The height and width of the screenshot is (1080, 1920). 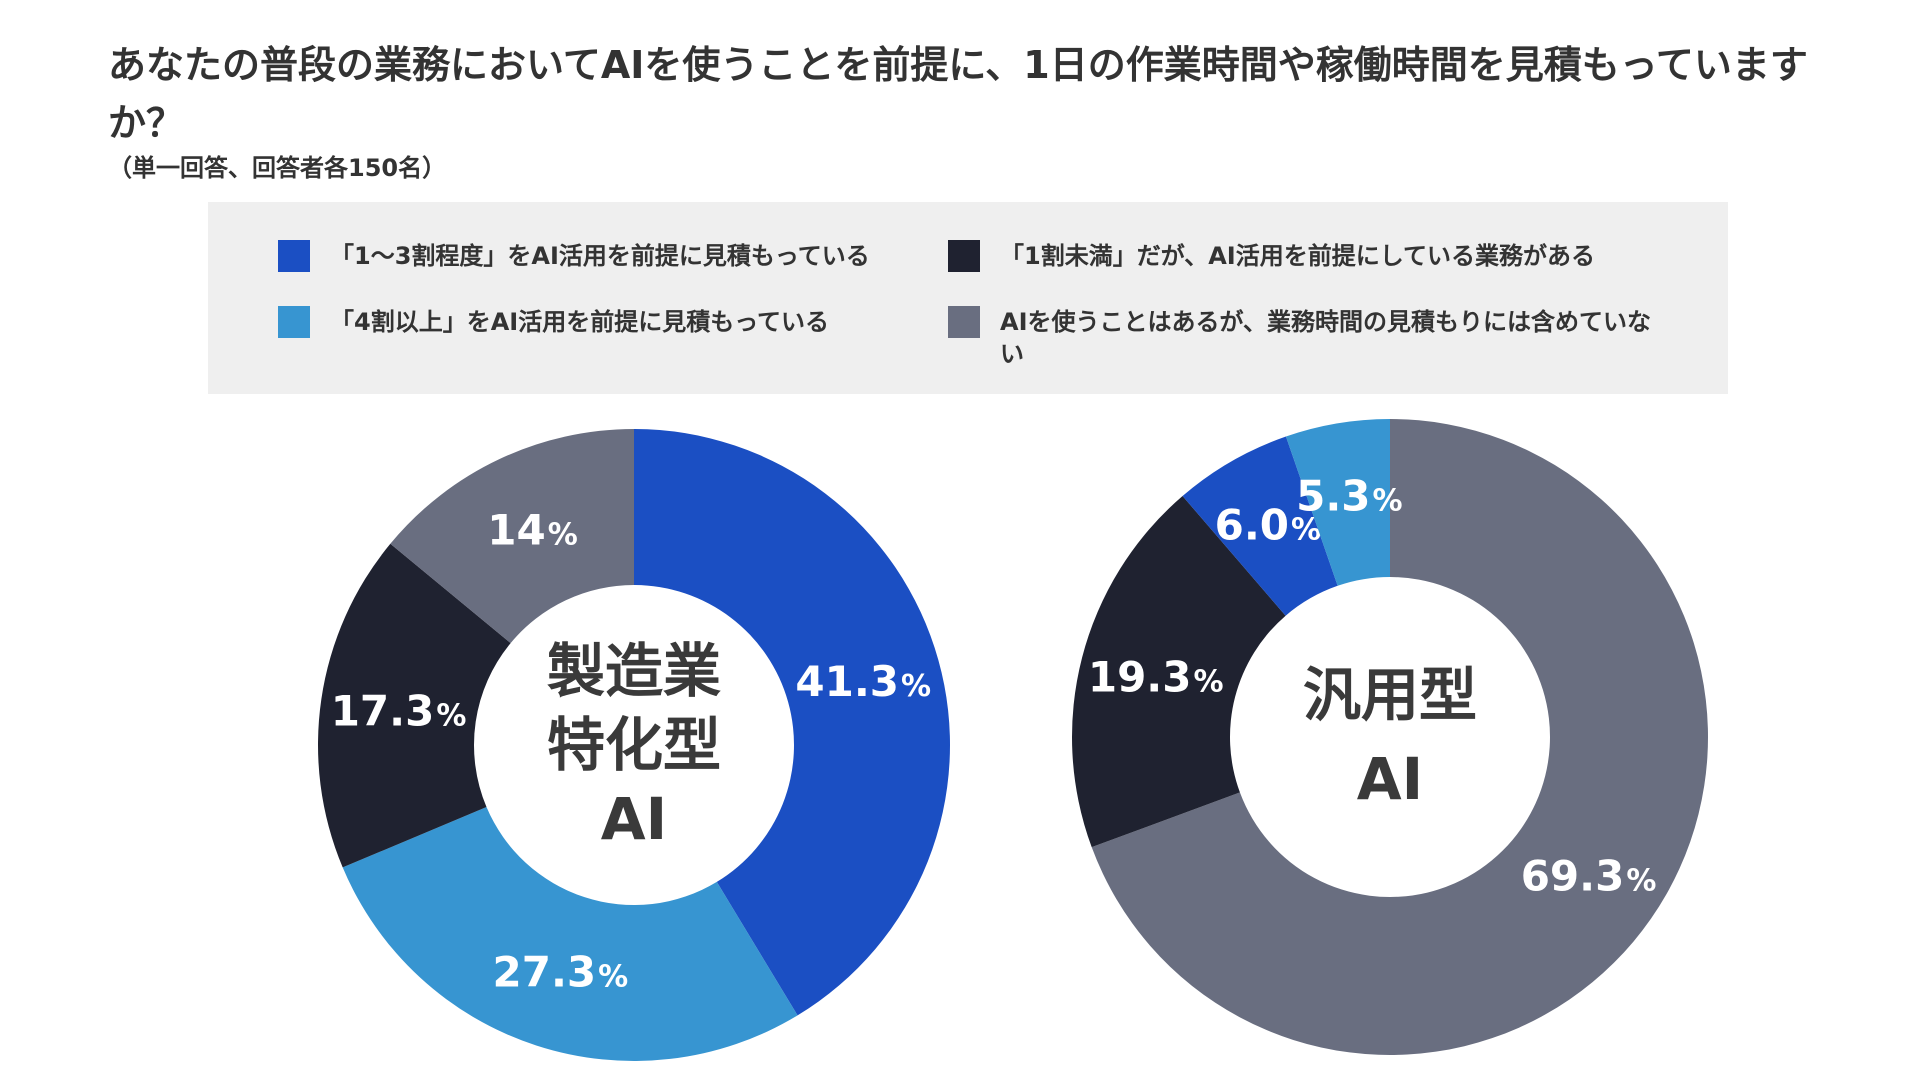 What do you see at coordinates (277, 168) in the screenshot?
I see `chart-subtitle: （単一回答、回答者各150名）` at bounding box center [277, 168].